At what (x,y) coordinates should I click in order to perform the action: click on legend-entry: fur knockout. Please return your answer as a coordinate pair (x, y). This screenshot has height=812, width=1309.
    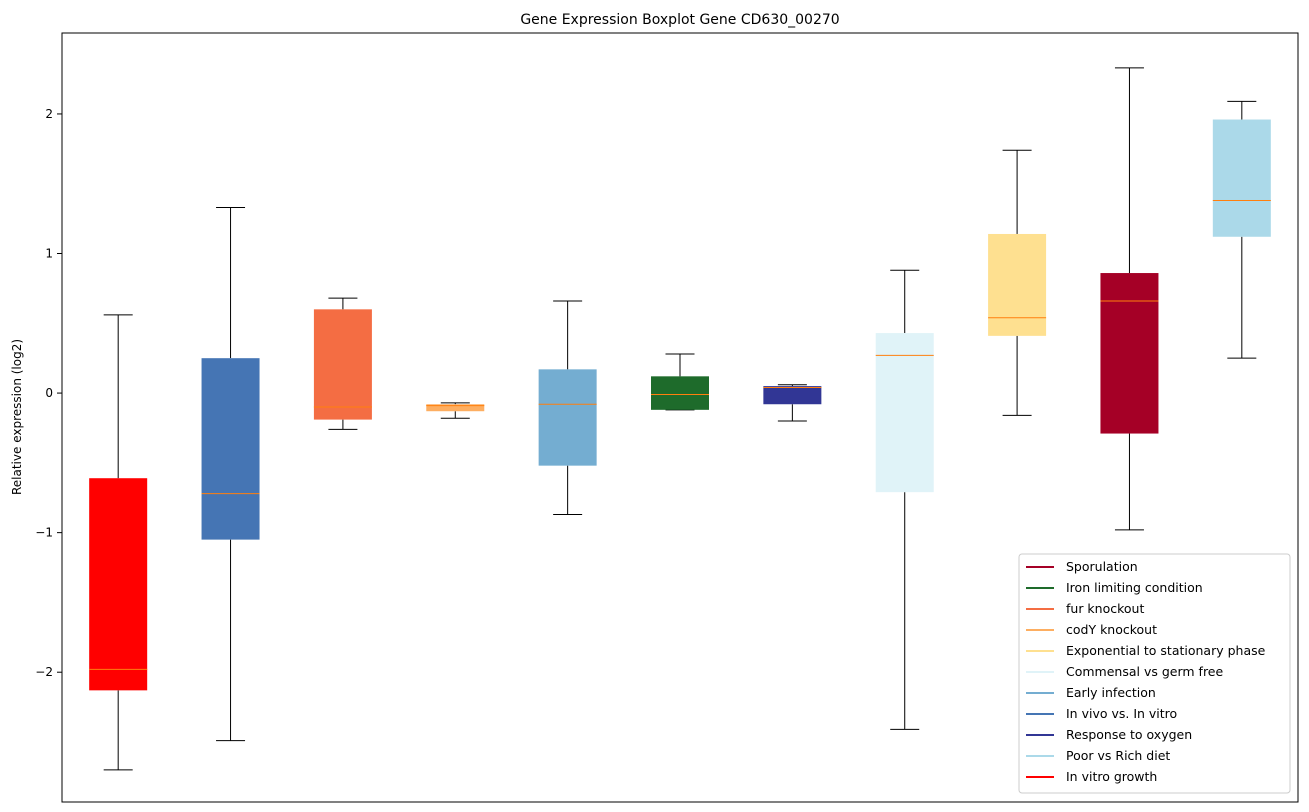
    Looking at the image, I should click on (1085, 608).